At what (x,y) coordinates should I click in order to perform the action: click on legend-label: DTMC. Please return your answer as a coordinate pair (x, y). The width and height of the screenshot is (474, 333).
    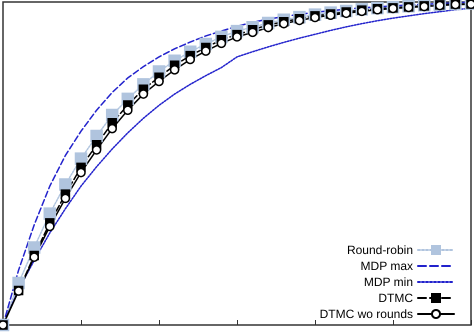
    Looking at the image, I should click on (396, 298).